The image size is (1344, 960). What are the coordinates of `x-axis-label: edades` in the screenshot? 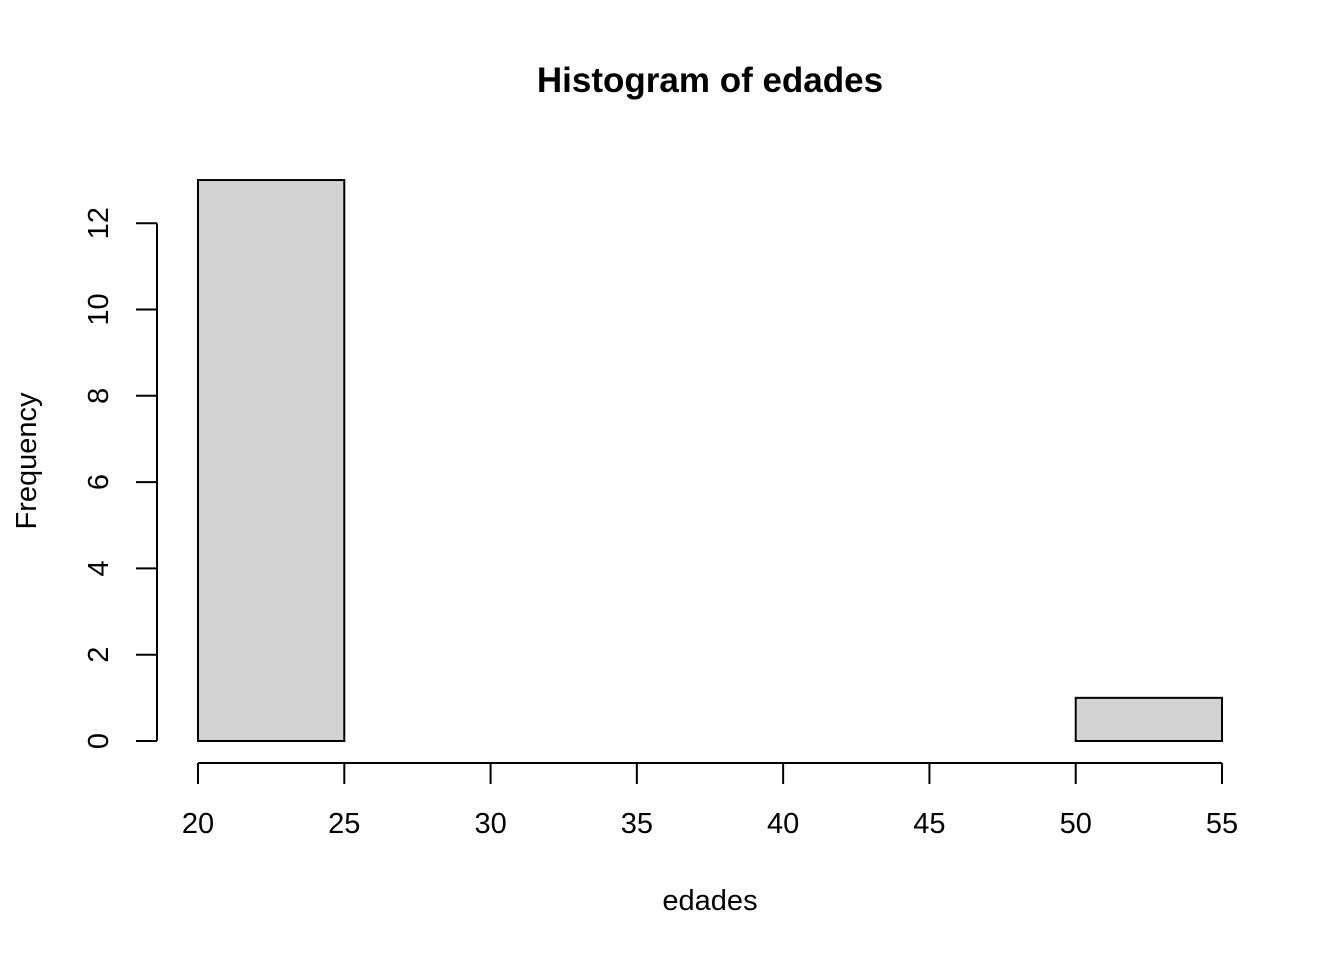 It's located at (709, 901).